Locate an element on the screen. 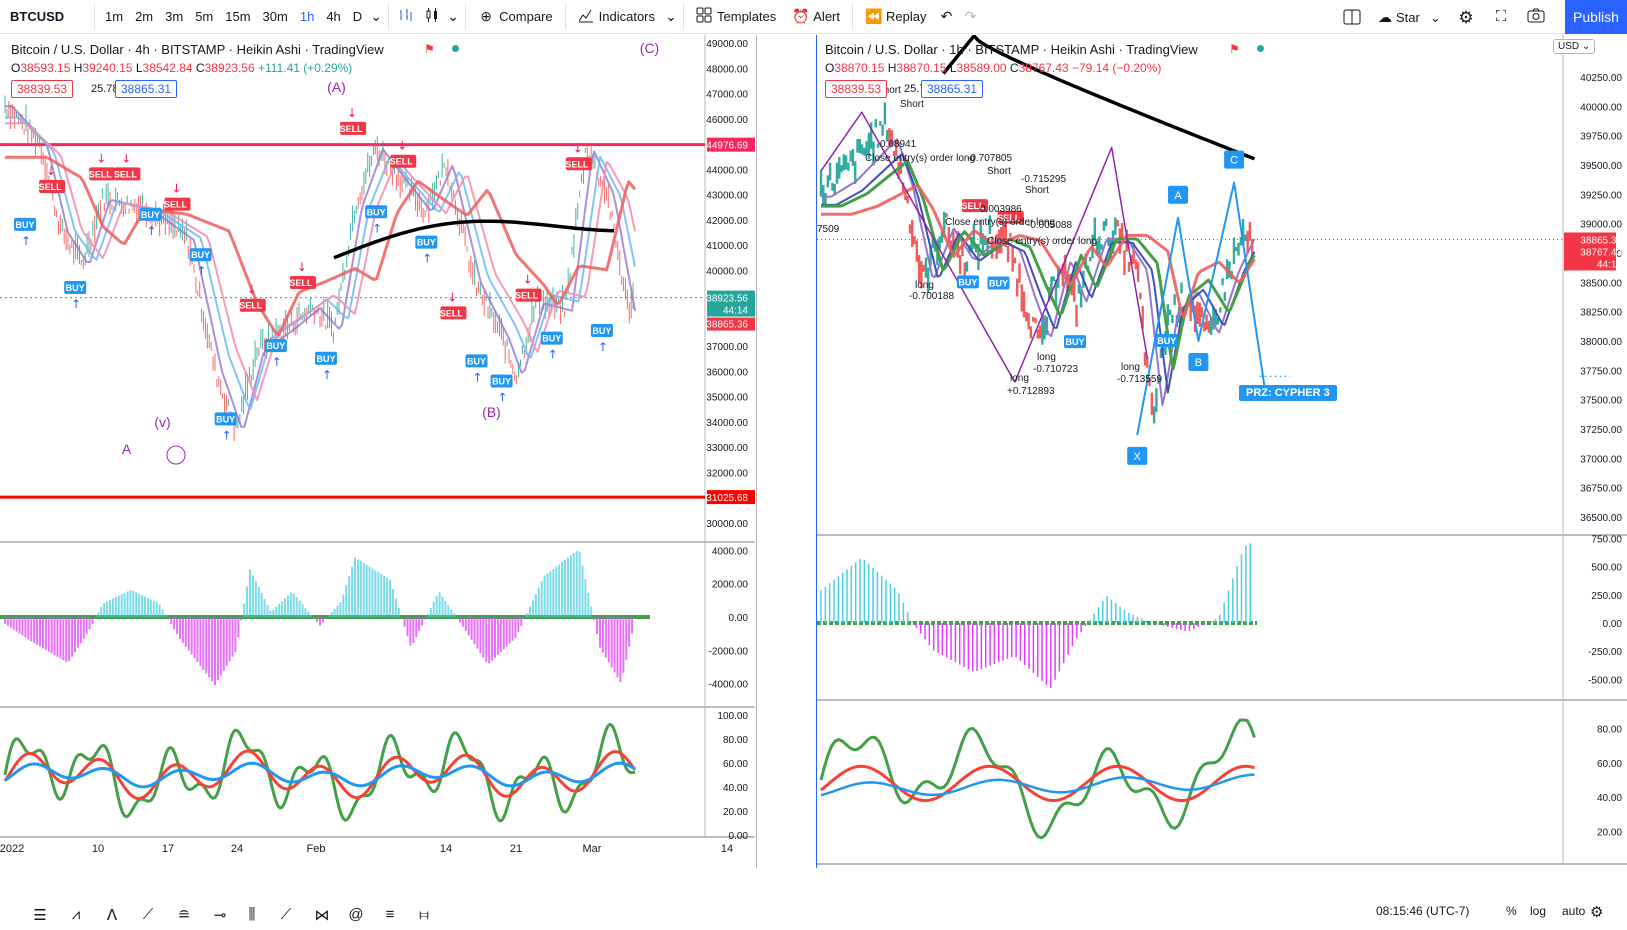 The width and height of the screenshot is (1627, 930). interval-D: D is located at coordinates (357, 16).